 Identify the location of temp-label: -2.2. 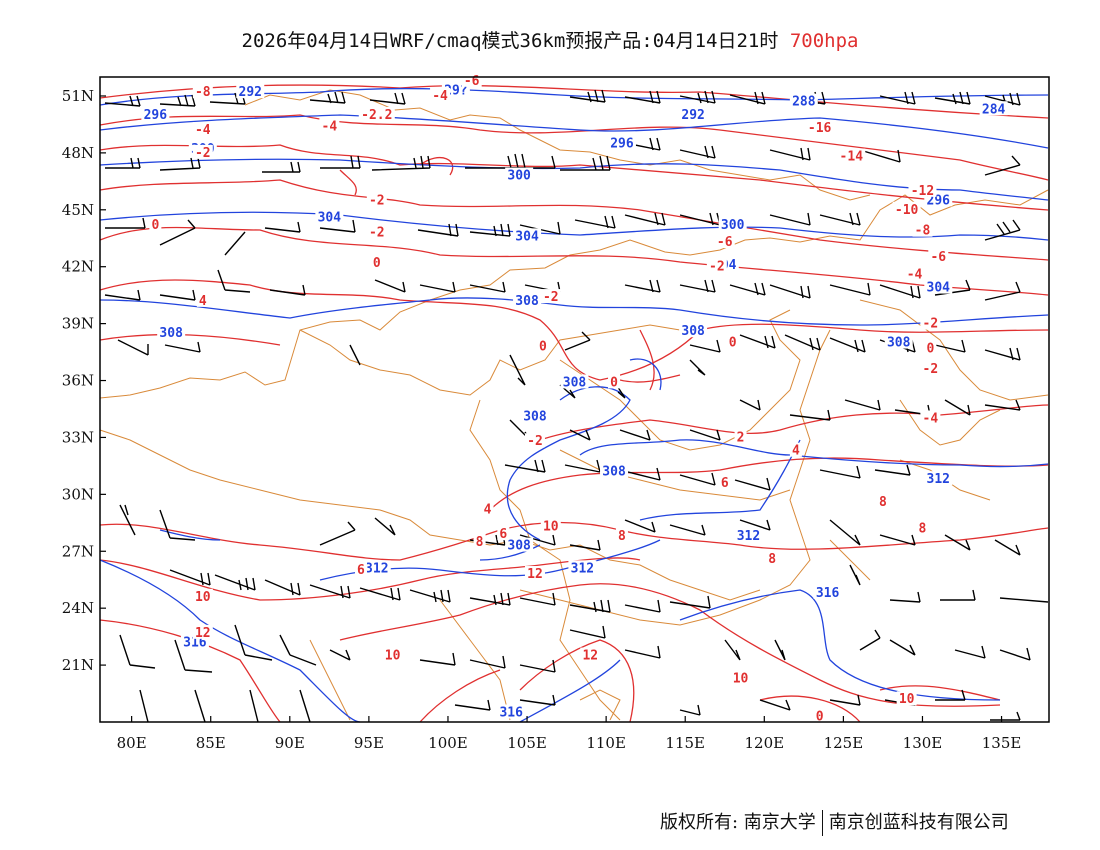
(376, 115).